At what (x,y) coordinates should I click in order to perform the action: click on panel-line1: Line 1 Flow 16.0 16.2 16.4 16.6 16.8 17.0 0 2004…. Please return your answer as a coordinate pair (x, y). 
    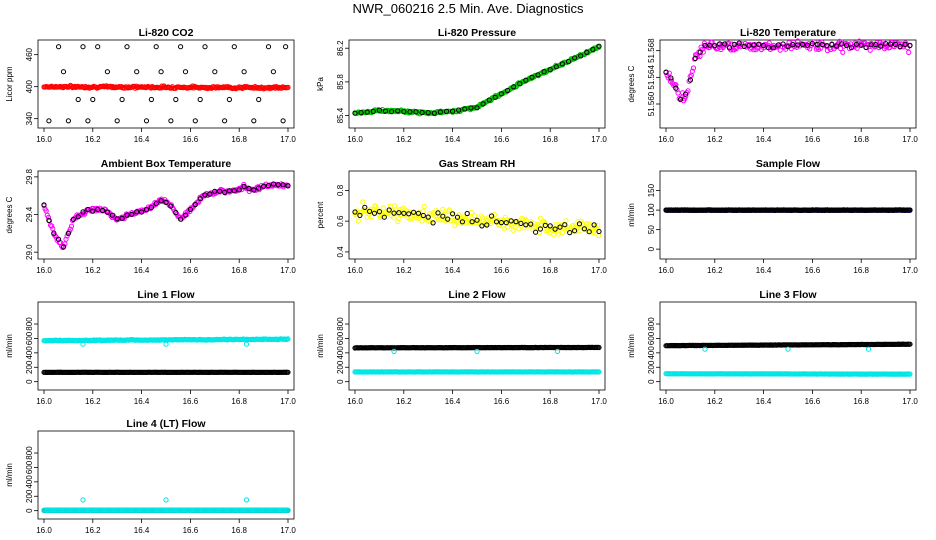
    Looking at the image, I should click on (150, 347).